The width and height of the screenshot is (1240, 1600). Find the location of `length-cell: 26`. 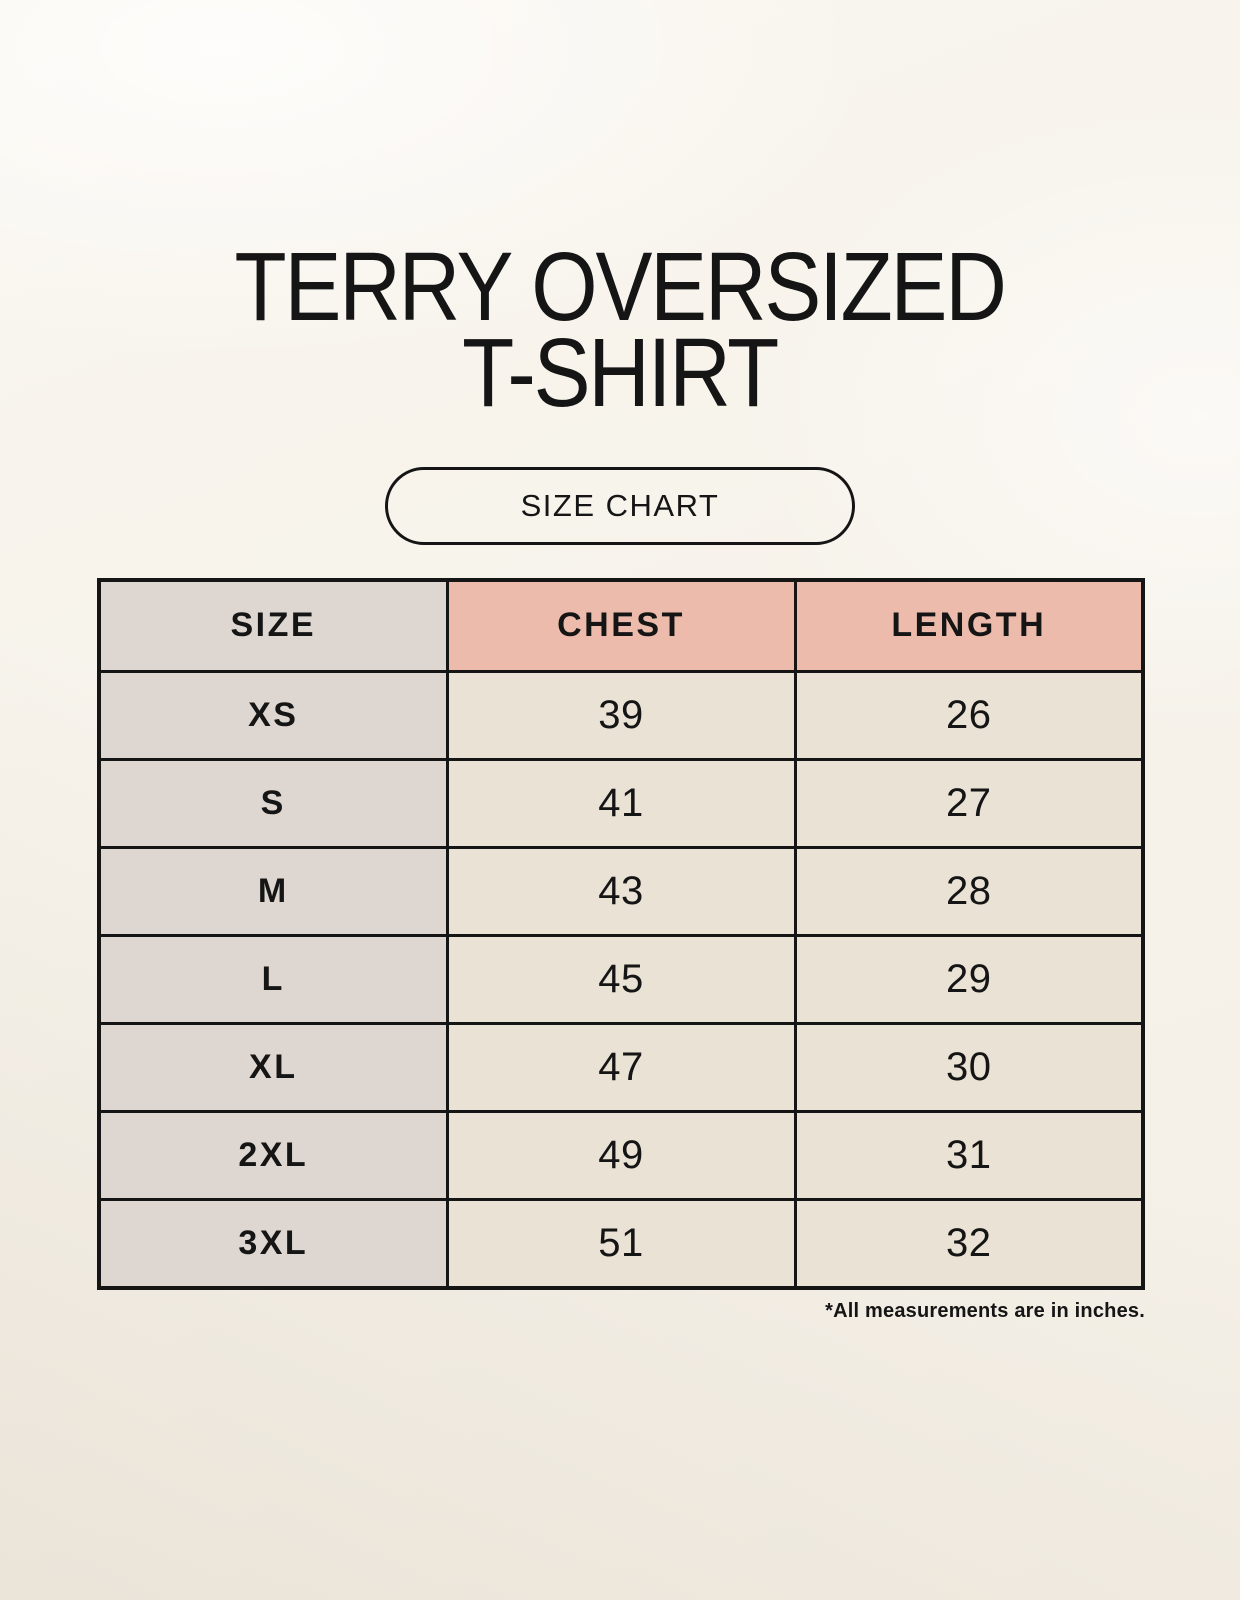

length-cell: 26 is located at coordinates (969, 716).